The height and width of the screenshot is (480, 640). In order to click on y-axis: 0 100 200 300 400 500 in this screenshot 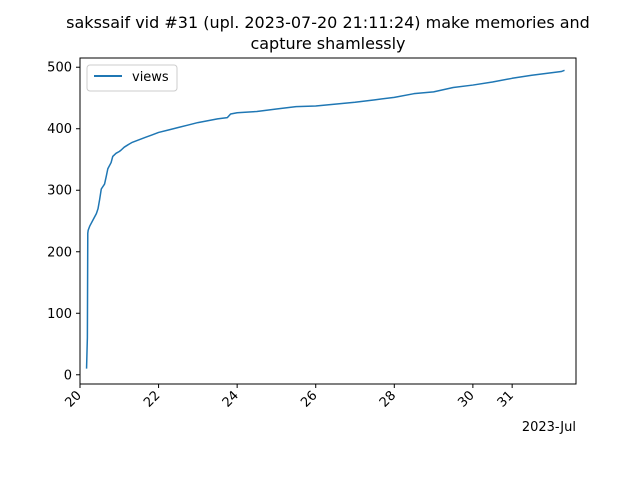, I will do `click(63, 222)`.